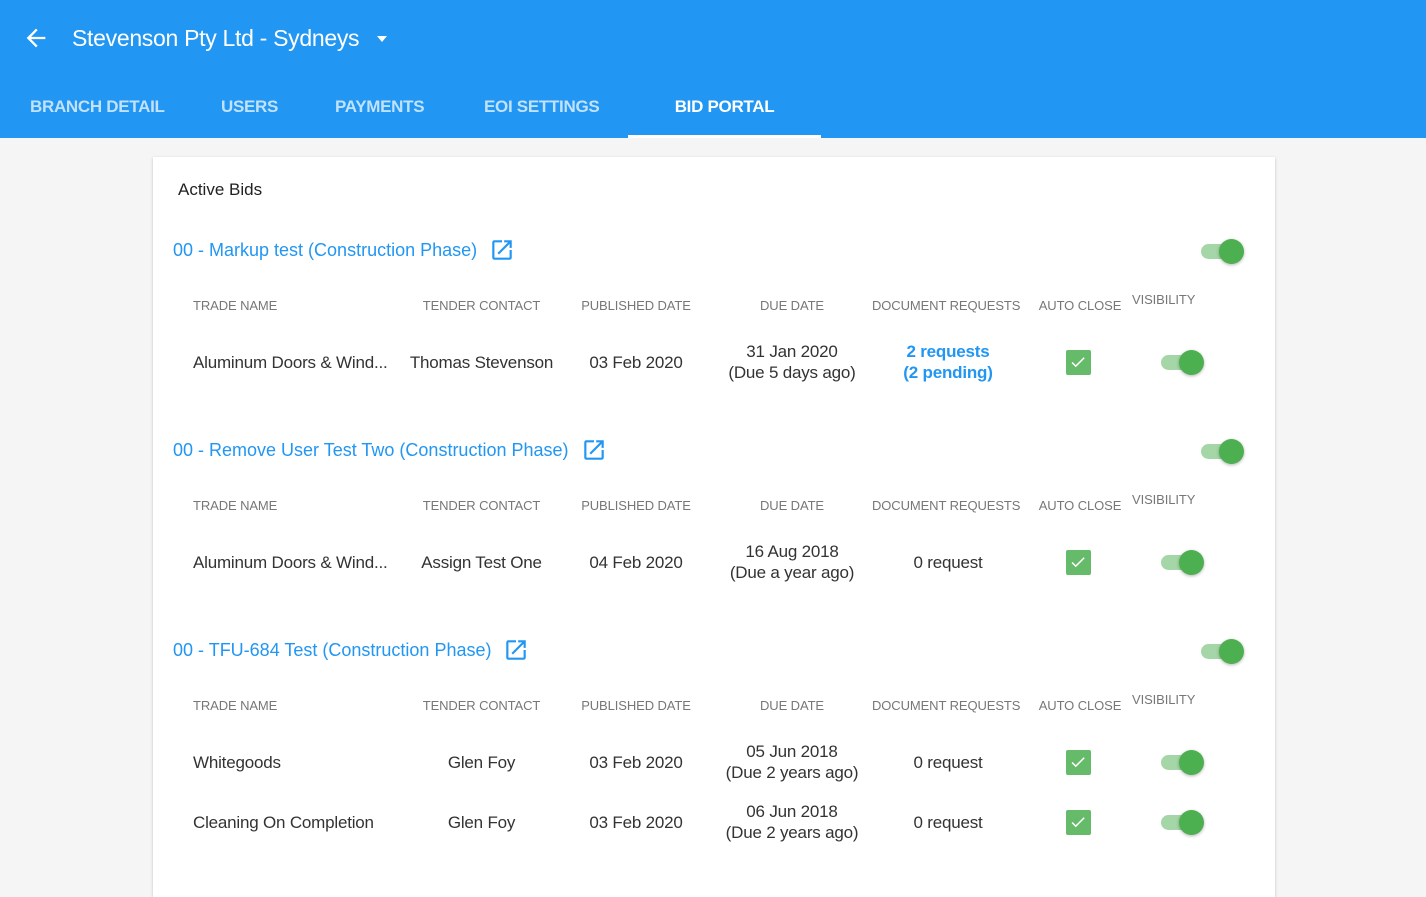 The image size is (1426, 897). I want to click on requests-count: 2 requests, so click(948, 351).